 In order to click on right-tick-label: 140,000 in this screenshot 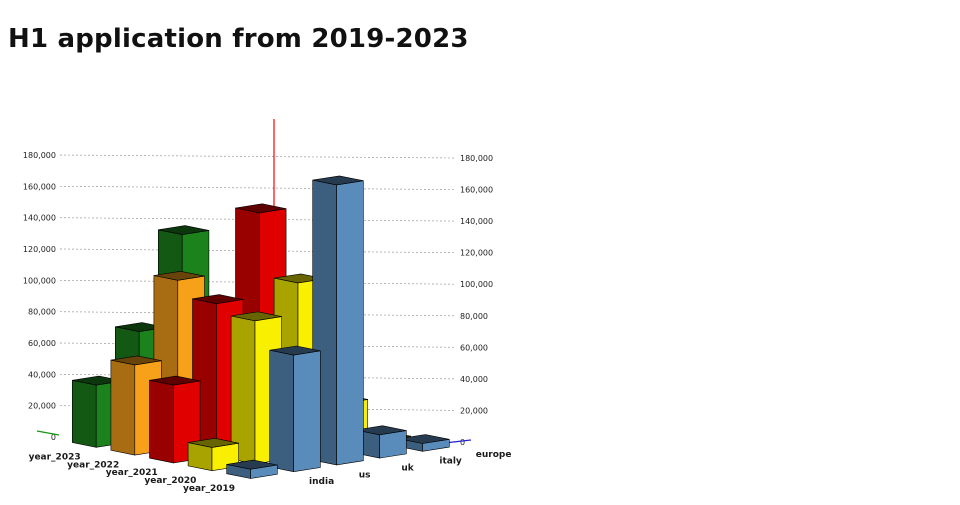, I will do `click(476, 221)`.